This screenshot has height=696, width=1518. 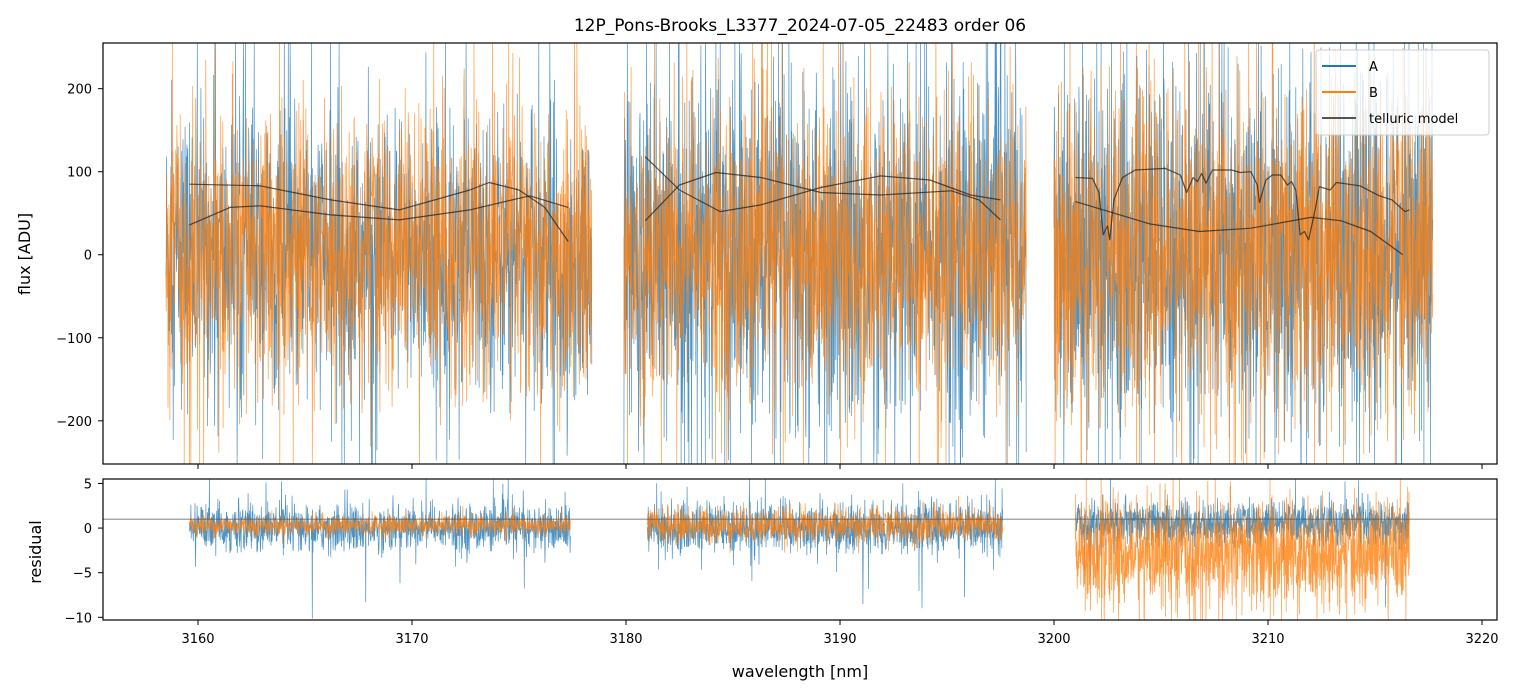 What do you see at coordinates (1402, 92) in the screenshot?
I see `legend: A B telluric model` at bounding box center [1402, 92].